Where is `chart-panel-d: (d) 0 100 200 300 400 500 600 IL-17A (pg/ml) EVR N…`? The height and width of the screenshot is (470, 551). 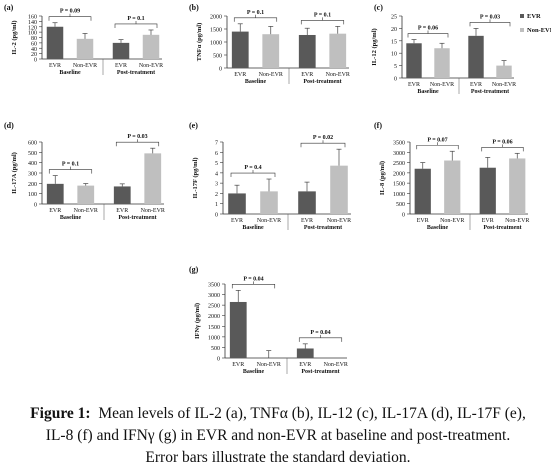
chart-panel-d: (d) 0 100 200 300 400 500 600 IL-17A (pg/ml) EVR N… is located at coordinates (84, 171).